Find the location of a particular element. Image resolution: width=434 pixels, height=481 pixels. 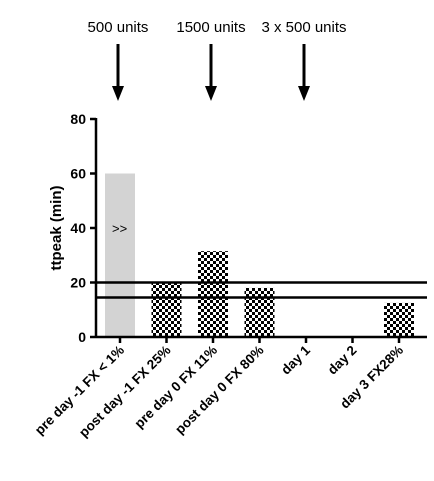

x-tick-label: day 1 is located at coordinates (295, 359).